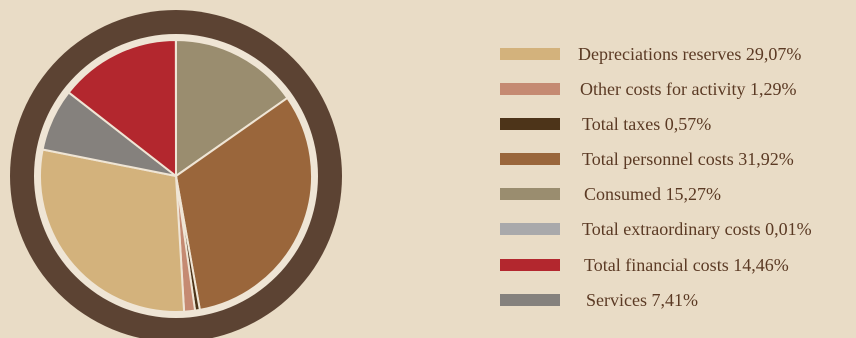  I want to click on legend-item: Total personnel costs 31,92%, so click(647, 159).